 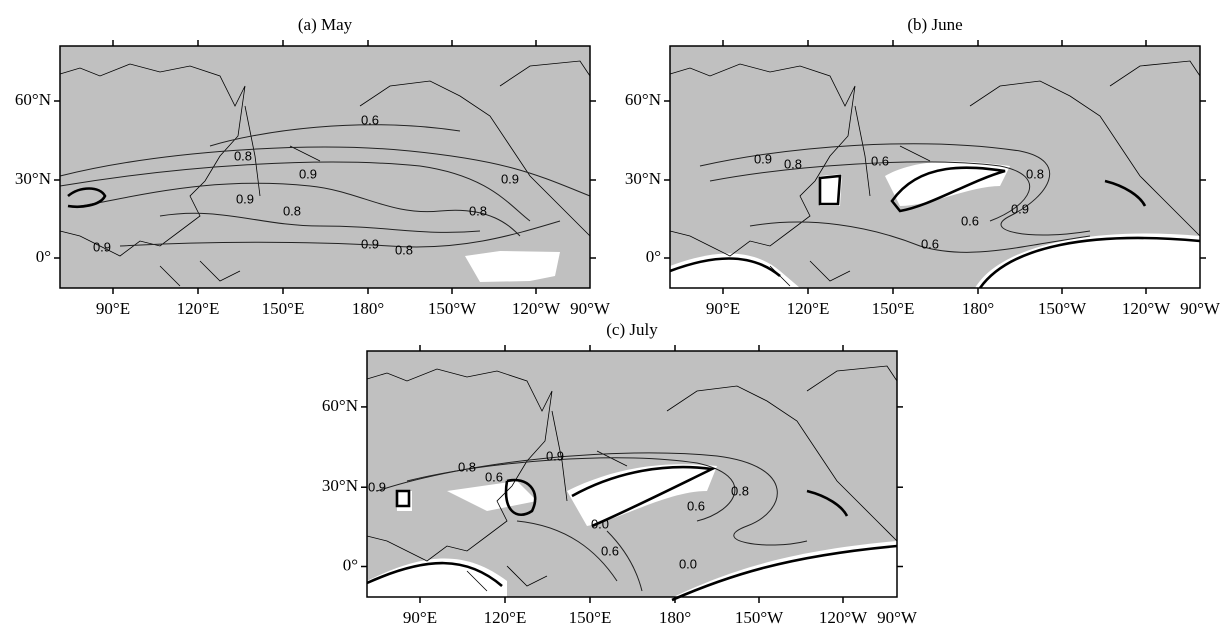 What do you see at coordinates (934, 24) in the screenshot?
I see `panel-title: (b) June` at bounding box center [934, 24].